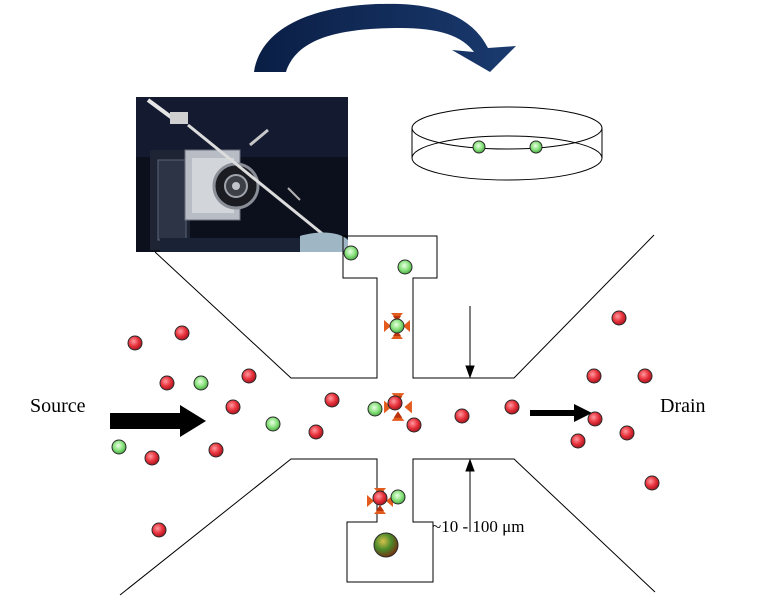 This screenshot has width=761, height=612. Describe the element at coordinates (386, 545) in the screenshot. I see `collected-cell-cluster` at that location.